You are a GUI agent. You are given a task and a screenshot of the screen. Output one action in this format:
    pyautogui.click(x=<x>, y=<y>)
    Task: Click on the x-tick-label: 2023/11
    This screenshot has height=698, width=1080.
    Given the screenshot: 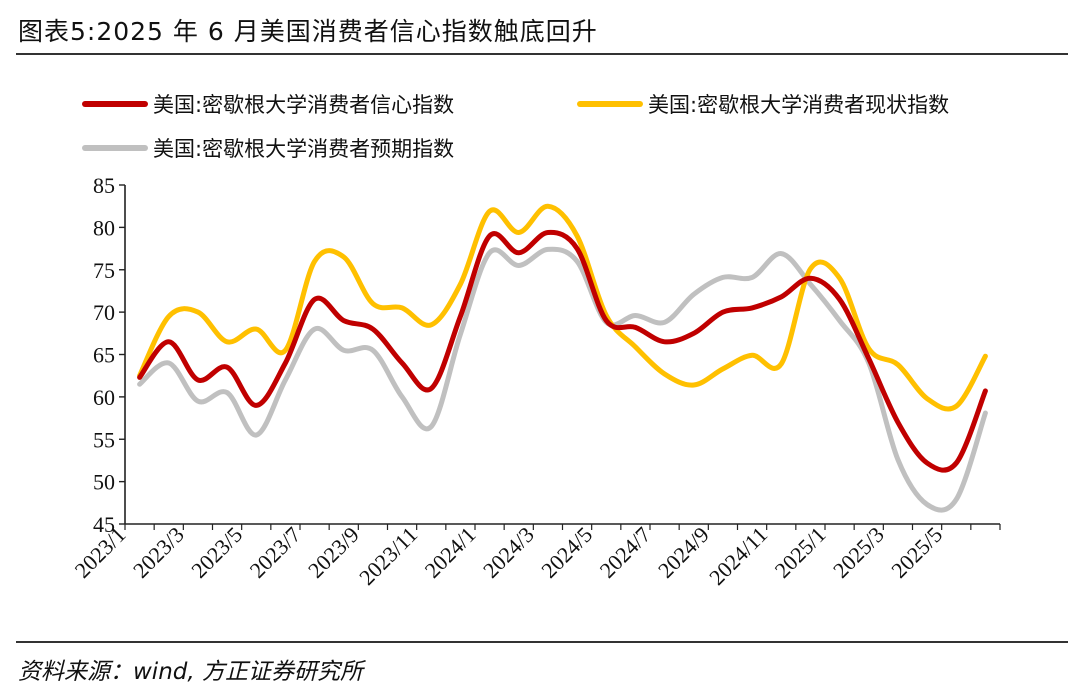 What is the action you would take?
    pyautogui.click(x=388, y=556)
    